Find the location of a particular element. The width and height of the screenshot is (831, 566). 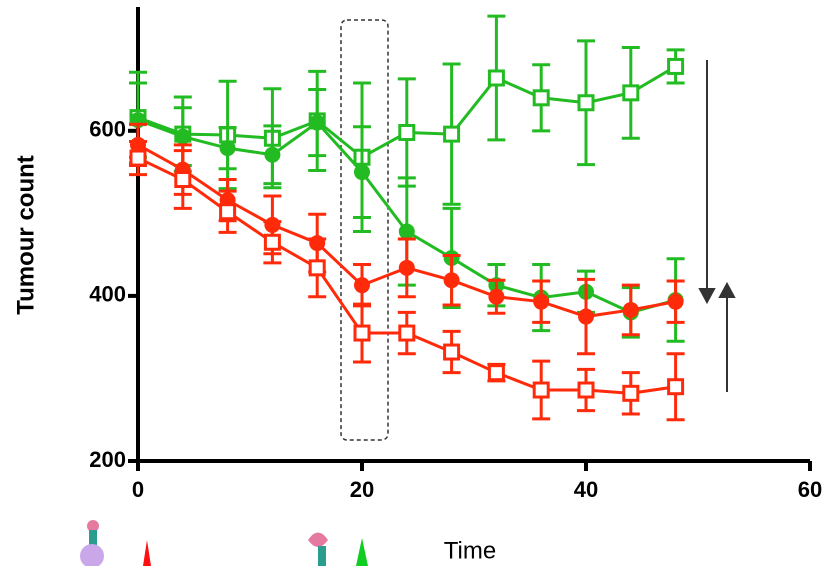

x-tick-label: 20 is located at coordinates (362, 489).